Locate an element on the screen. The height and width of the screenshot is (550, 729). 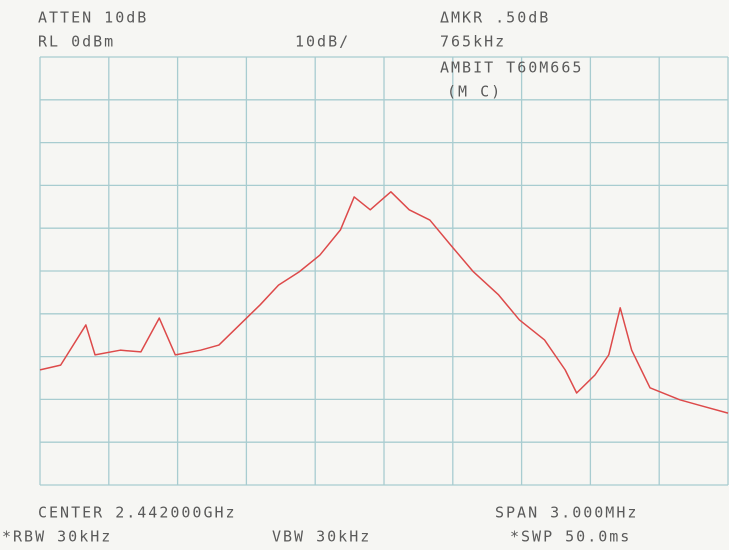
annotation: RL 0dBm is located at coordinates (76, 42).